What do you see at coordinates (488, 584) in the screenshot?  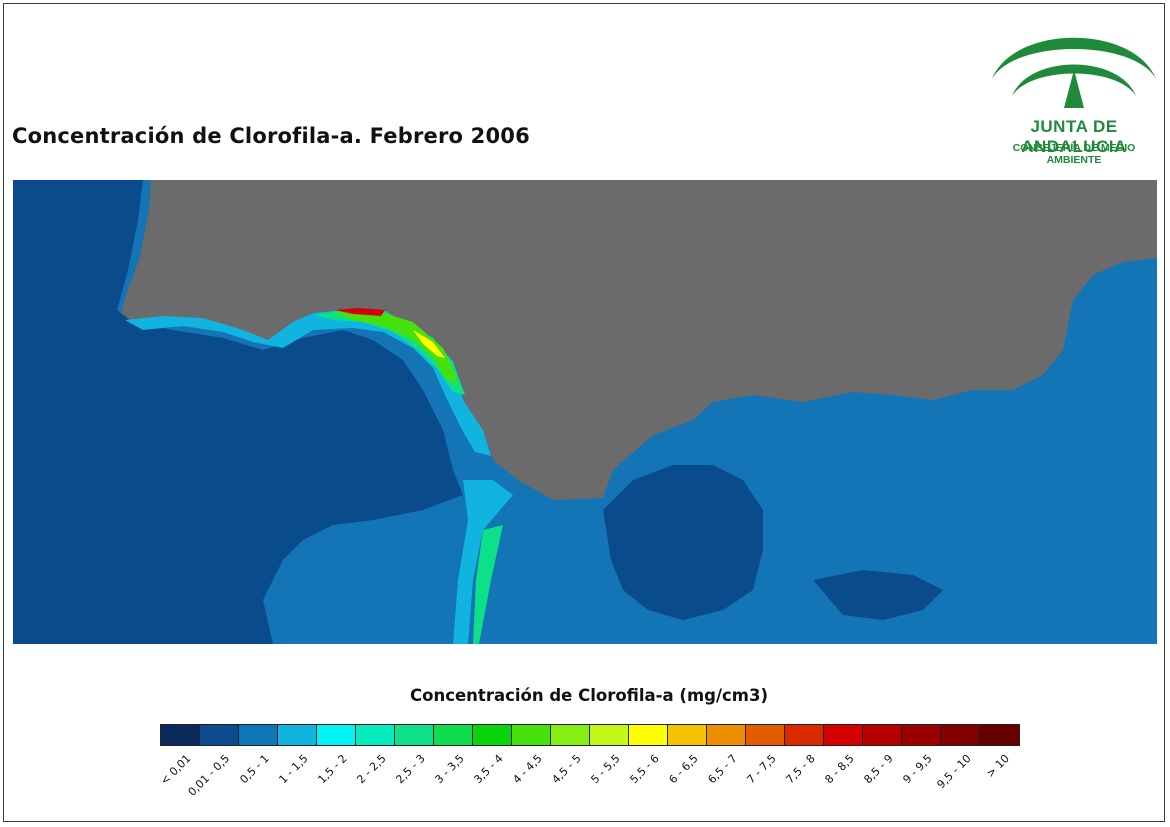 I see `strait-band-green` at bounding box center [488, 584].